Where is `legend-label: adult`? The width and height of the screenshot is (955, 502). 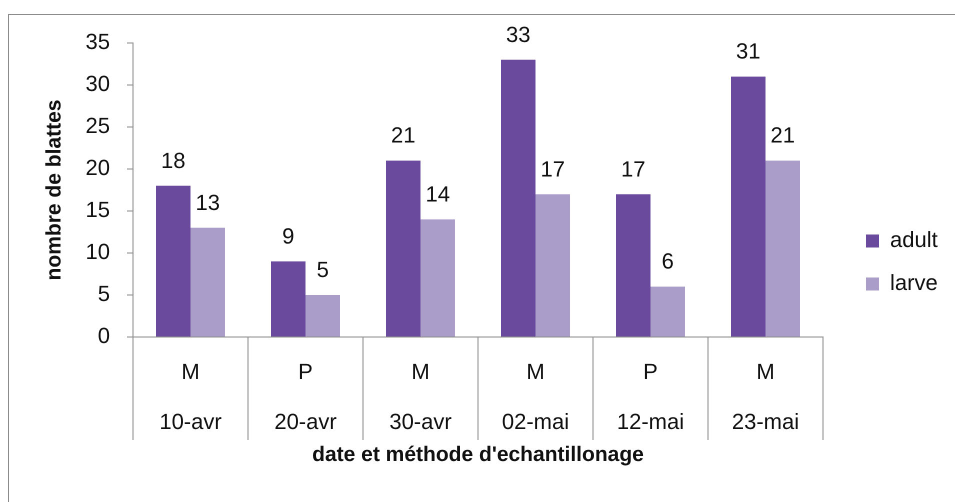
legend-label: adult is located at coordinates (914, 239).